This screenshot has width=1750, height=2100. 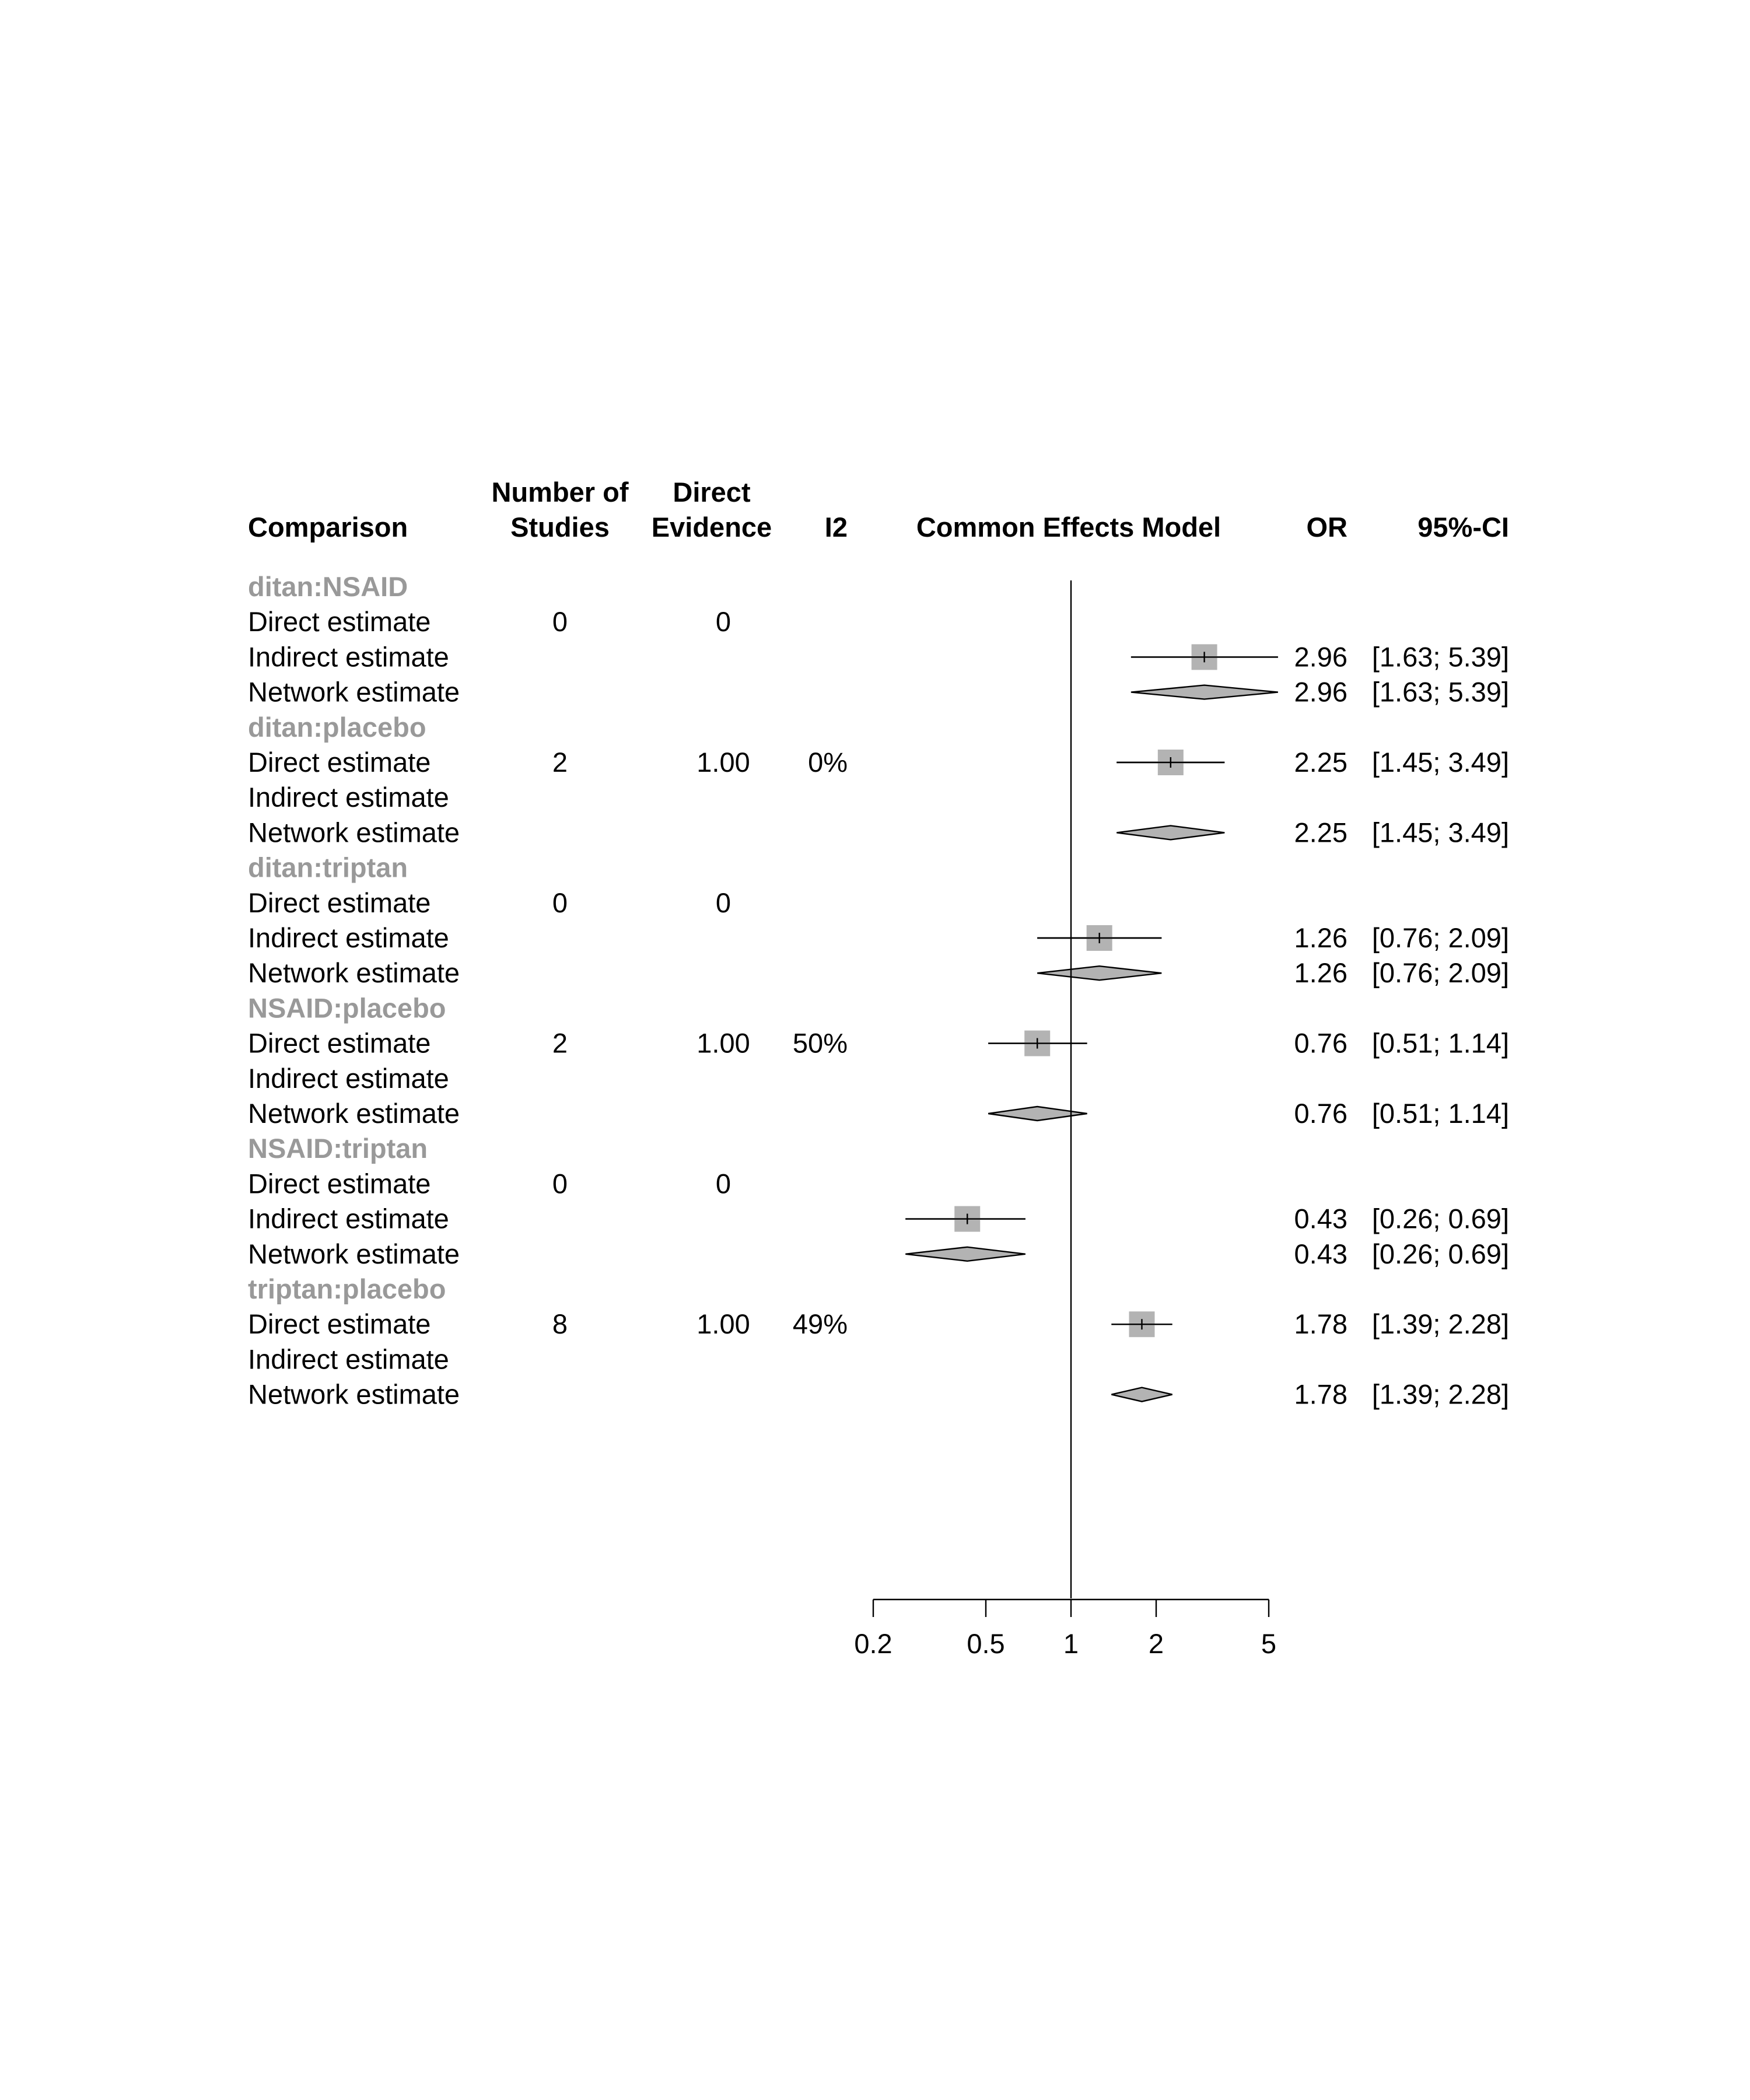 What do you see at coordinates (878, 1218) in the screenshot?
I see `table-row: Indirect estimate 0.43 [0.26; 0.69]` at bounding box center [878, 1218].